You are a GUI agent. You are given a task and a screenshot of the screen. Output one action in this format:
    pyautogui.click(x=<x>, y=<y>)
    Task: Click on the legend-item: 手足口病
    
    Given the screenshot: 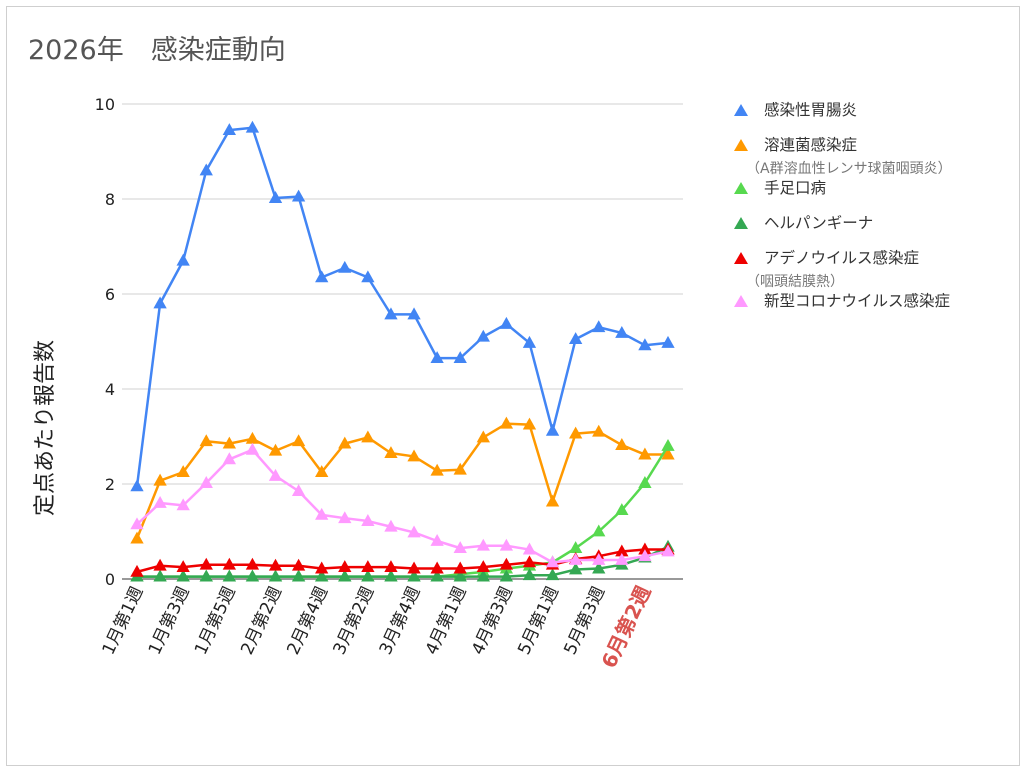 What is the action you would take?
    pyautogui.click(x=873, y=195)
    